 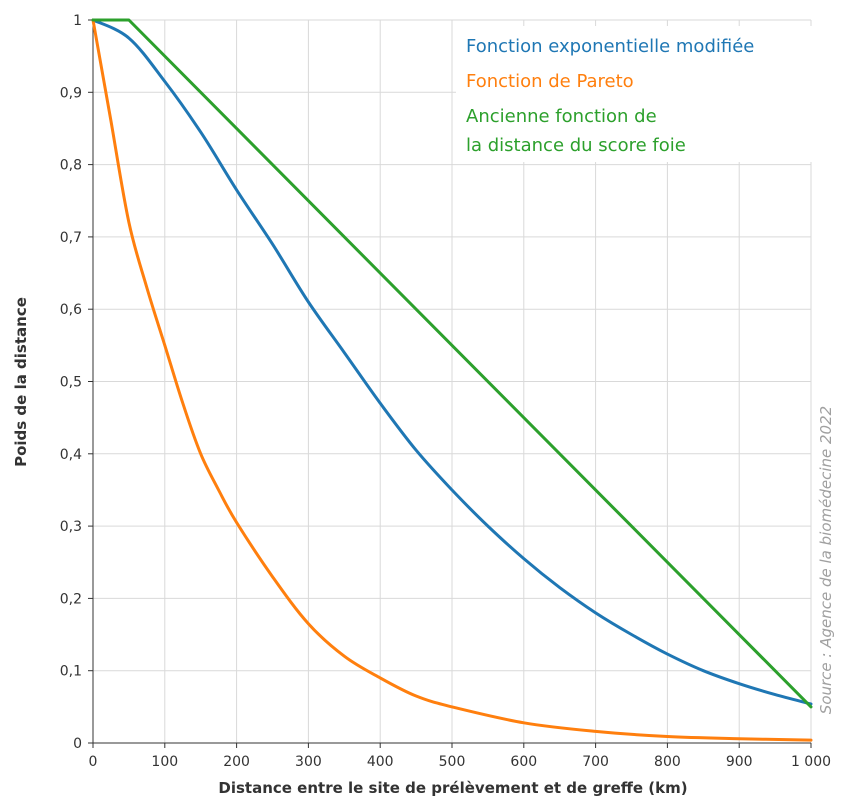 What do you see at coordinates (71, 310) in the screenshot?
I see `y-tick-label: 0,6` at bounding box center [71, 310].